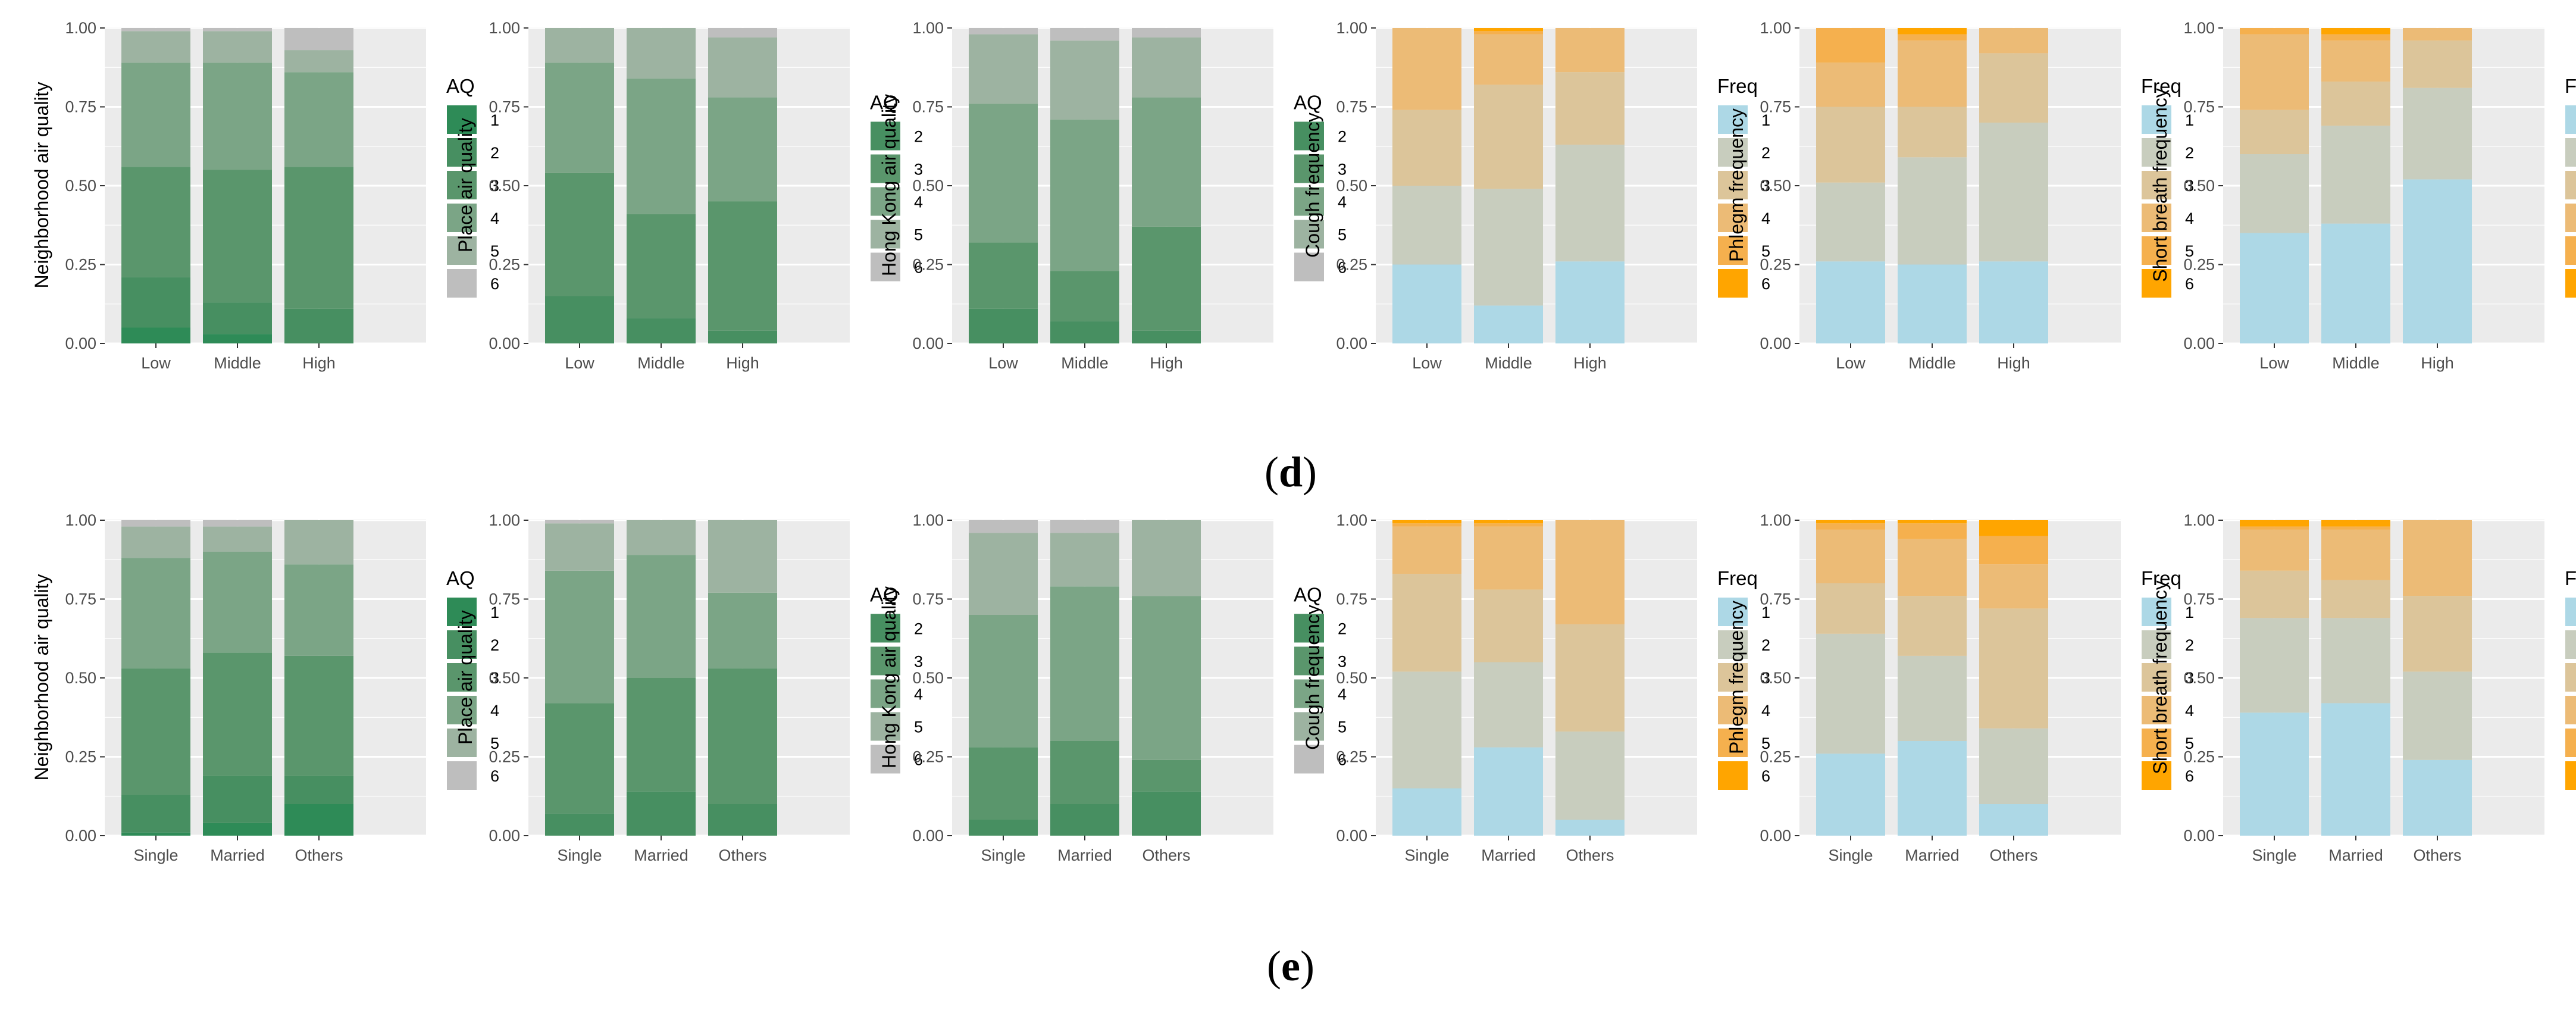 The image size is (2576, 1016). Describe the element at coordinates (1342, 662) in the screenshot. I see `legend-label: 3` at that location.